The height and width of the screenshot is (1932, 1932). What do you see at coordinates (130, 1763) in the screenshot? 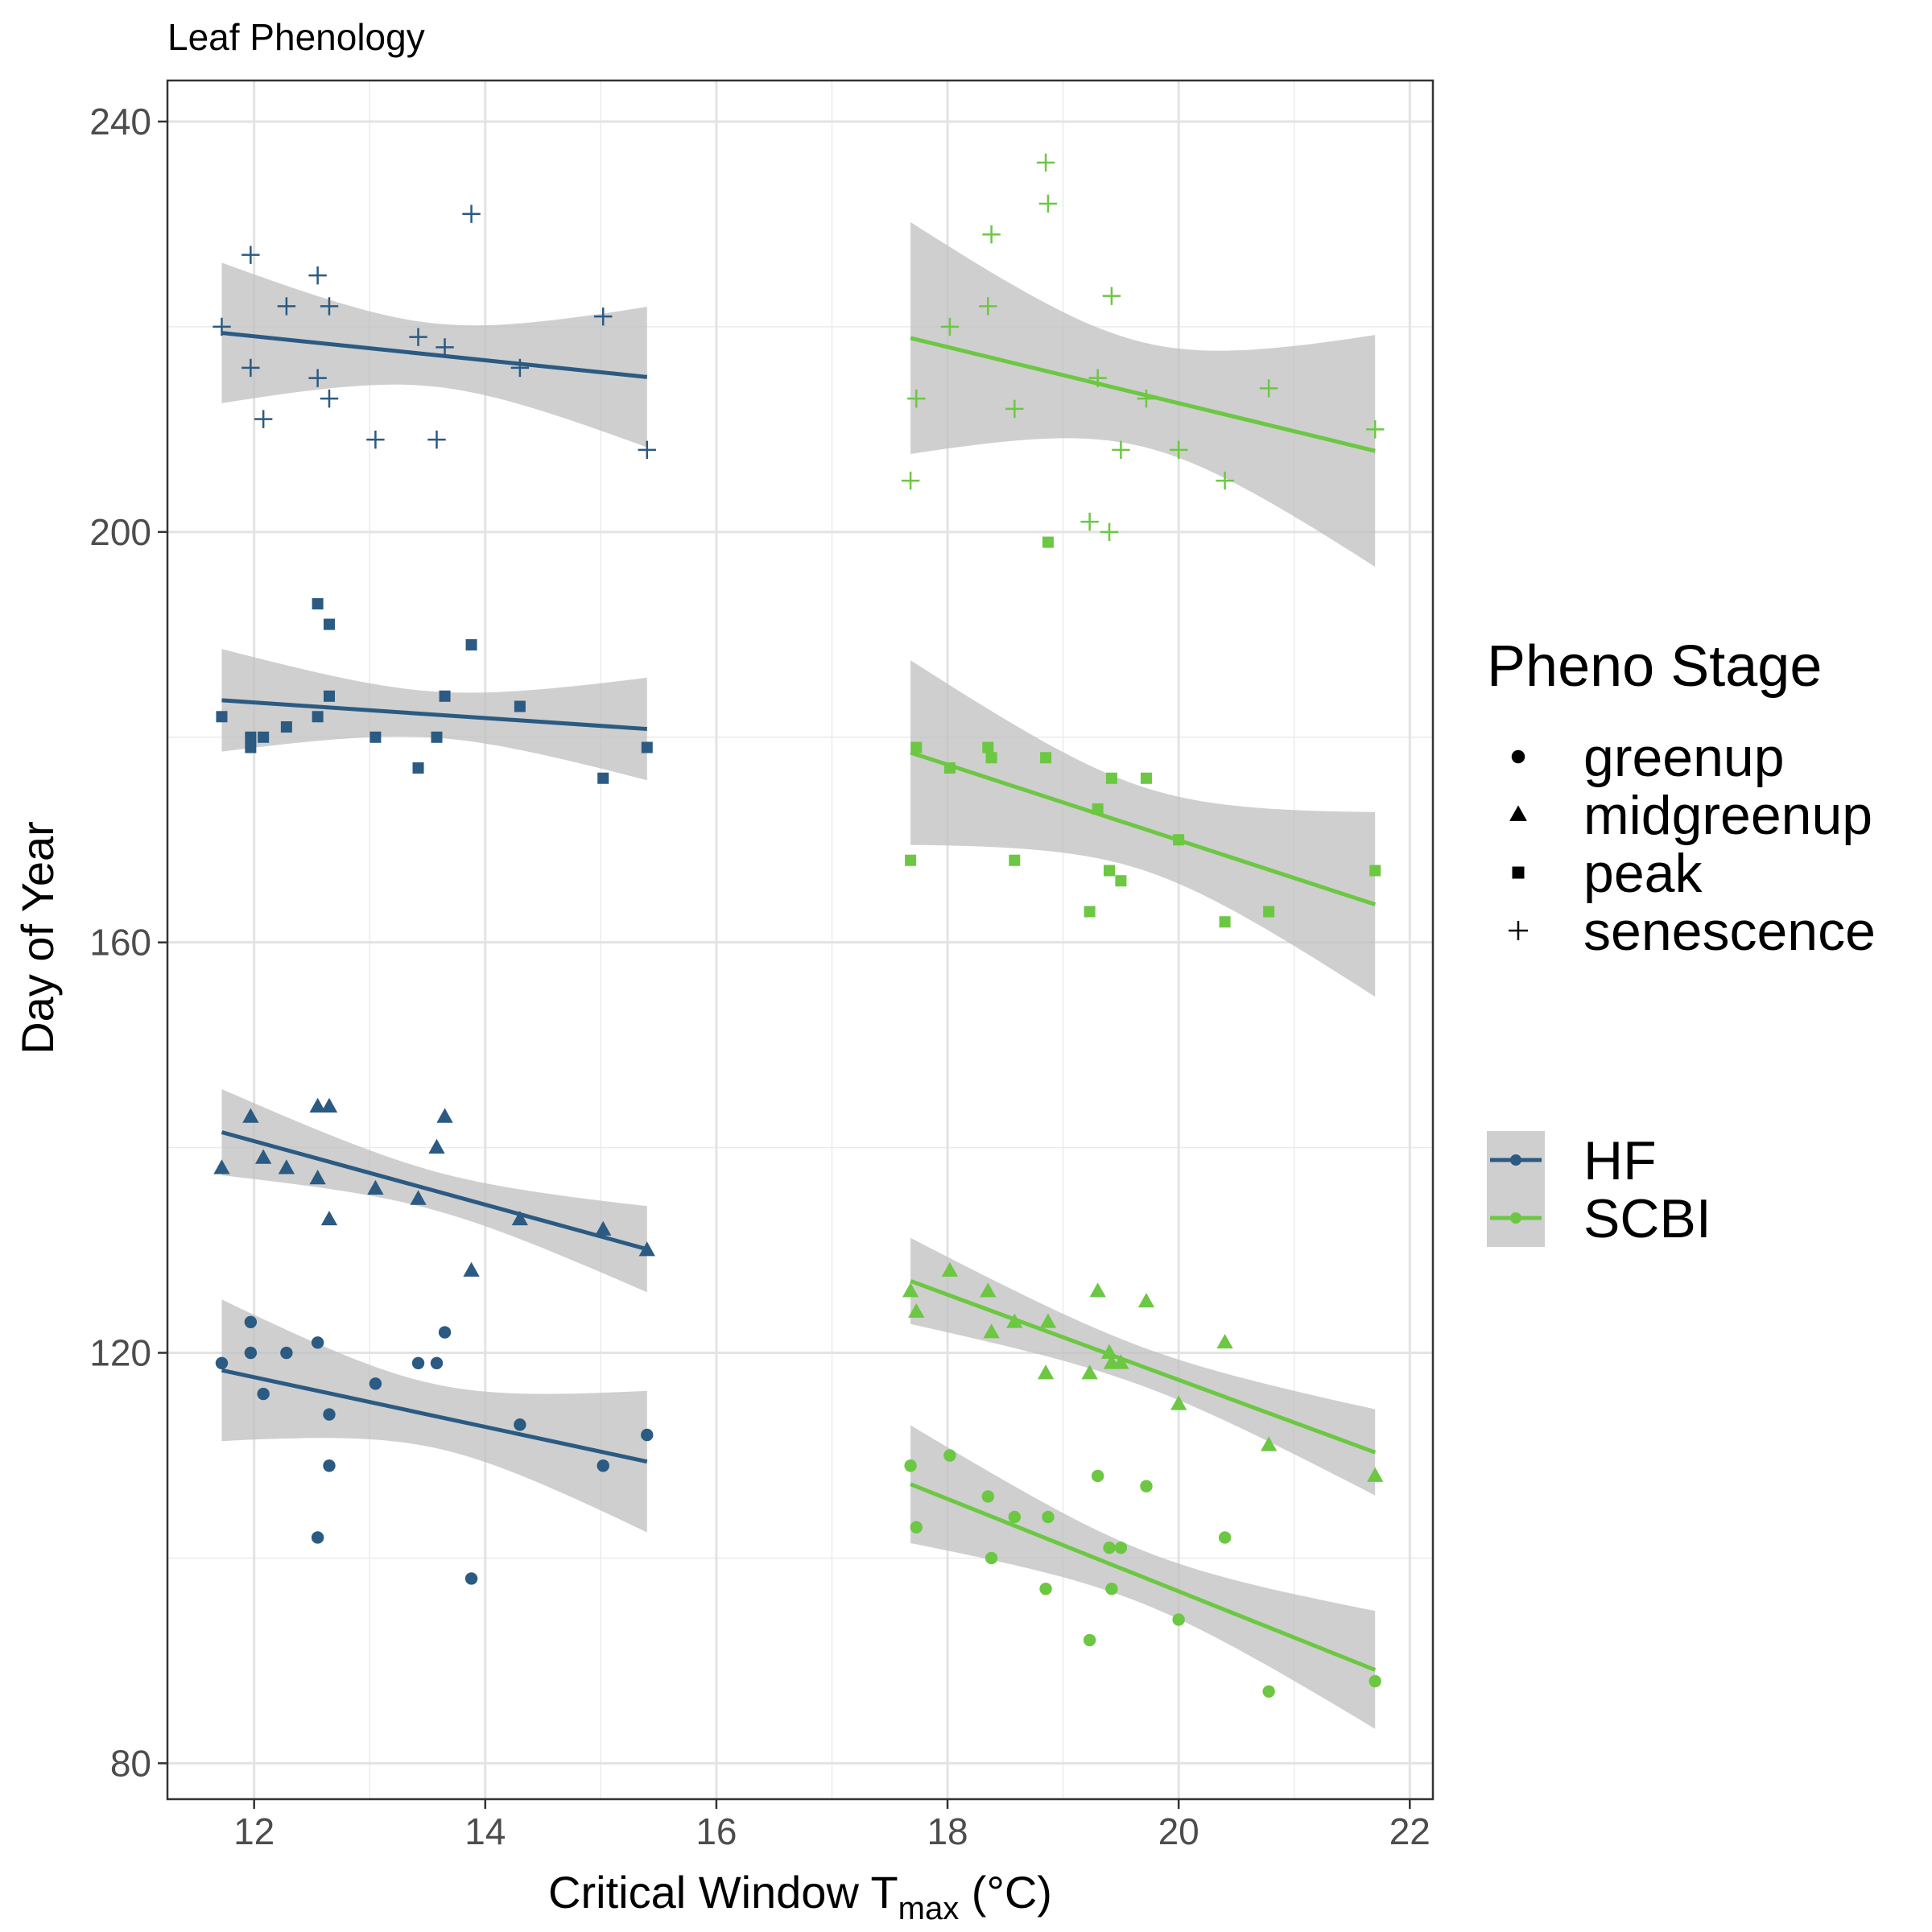
I see `y-tick-label: 80` at bounding box center [130, 1763].